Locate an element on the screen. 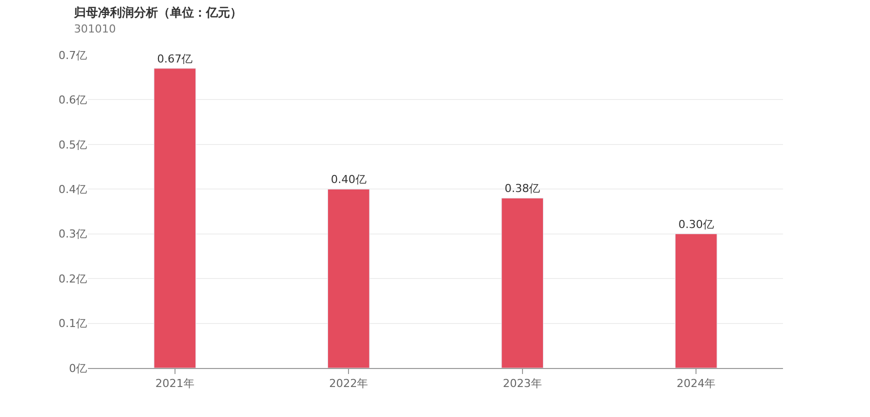  y-tick-label: 0.4亿 is located at coordinates (72, 189).